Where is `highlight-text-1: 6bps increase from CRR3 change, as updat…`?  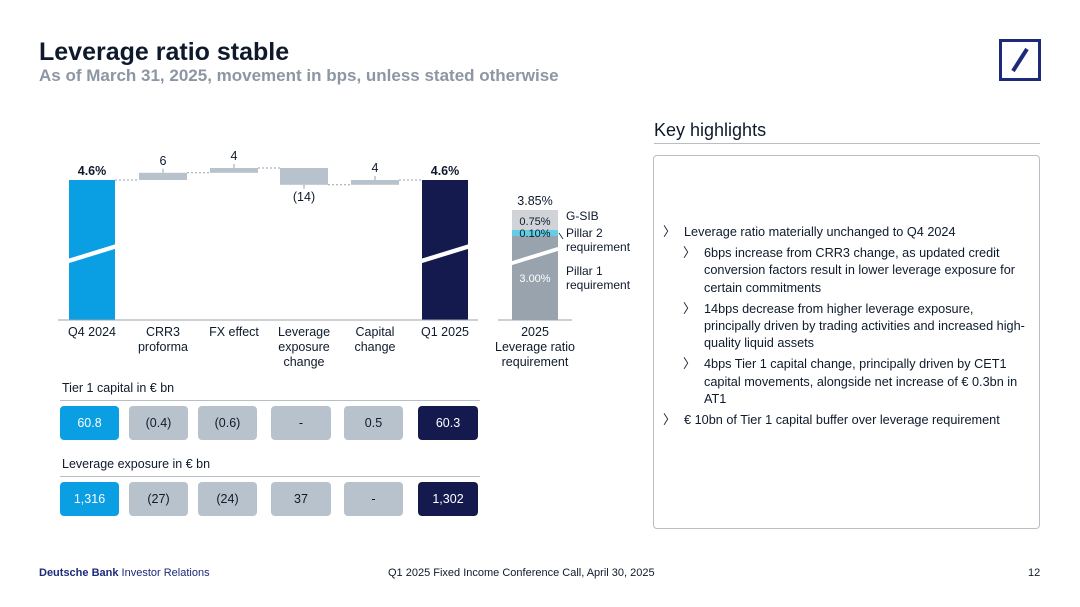
highlight-text-1: 6bps increase from CRR3 change, as updat… is located at coordinates (859, 270).